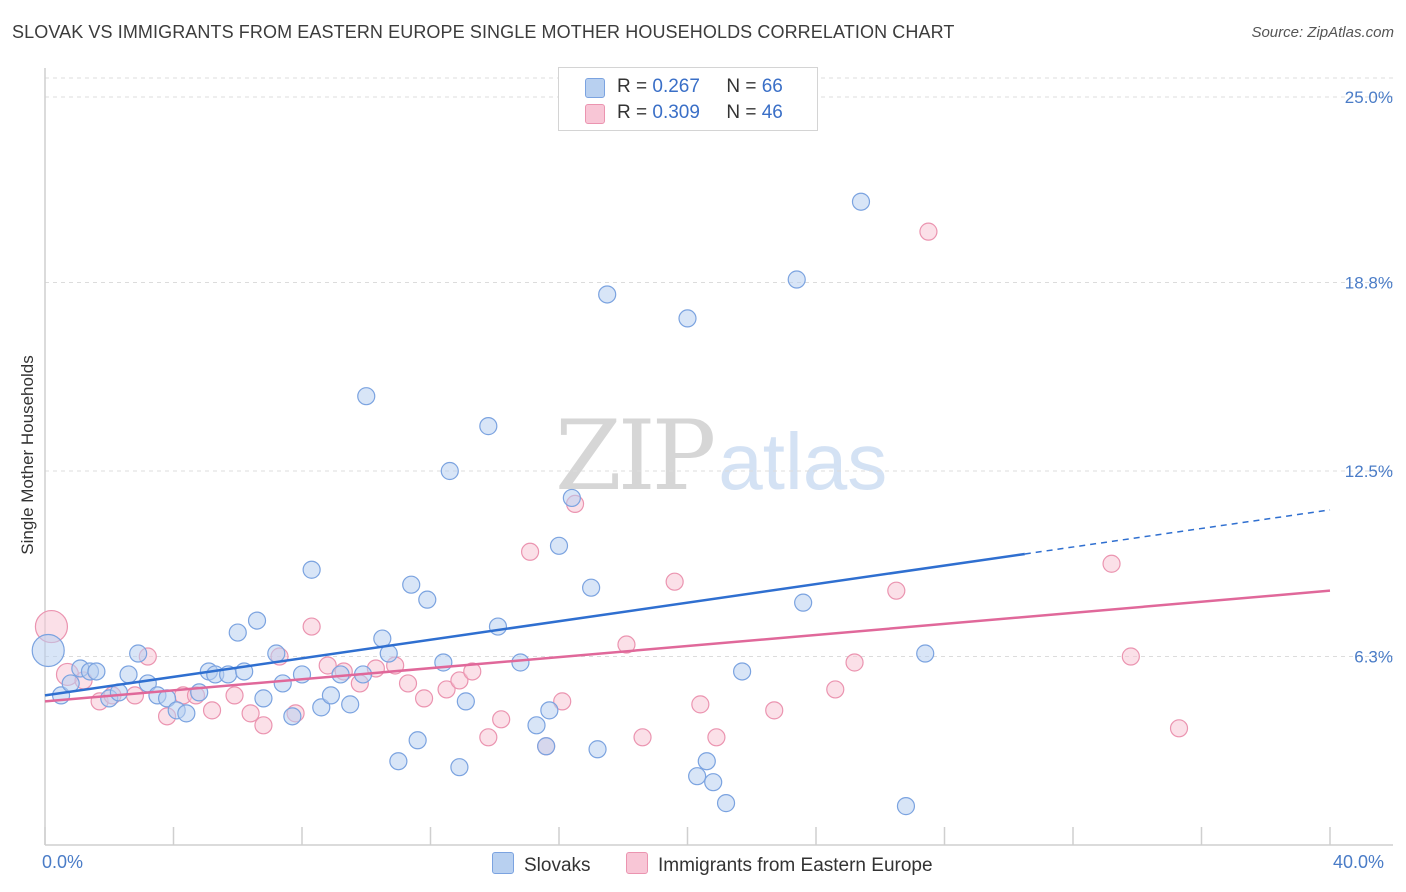 Image resolution: width=1406 pixels, height=892 pixels. Describe the element at coordinates (503, 863) in the screenshot. I see `slovaks-legend-swatch` at that location.